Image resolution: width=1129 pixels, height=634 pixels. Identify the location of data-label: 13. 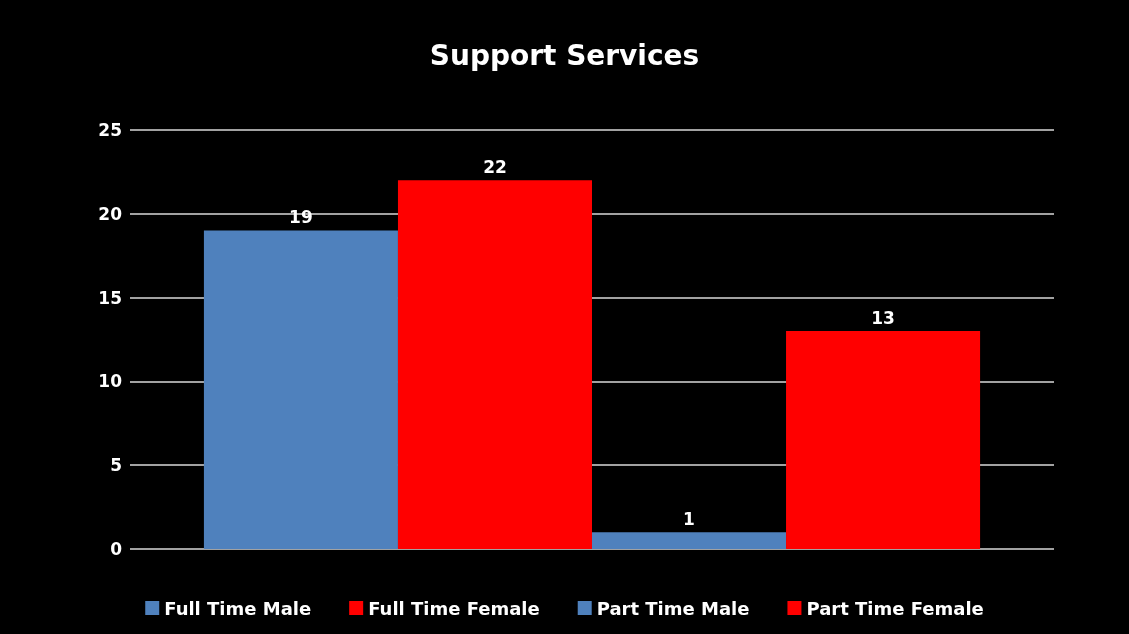
(883, 317).